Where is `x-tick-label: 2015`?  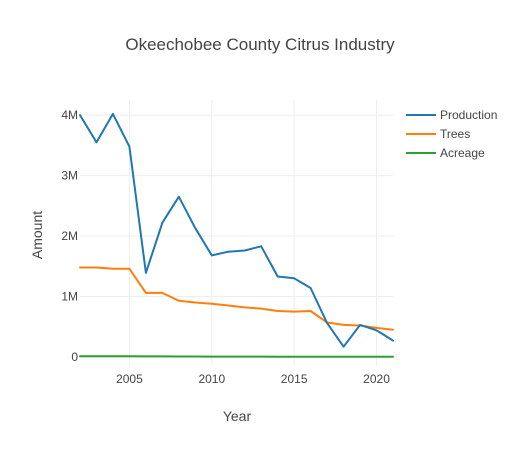 x-tick-label: 2015 is located at coordinates (294, 379).